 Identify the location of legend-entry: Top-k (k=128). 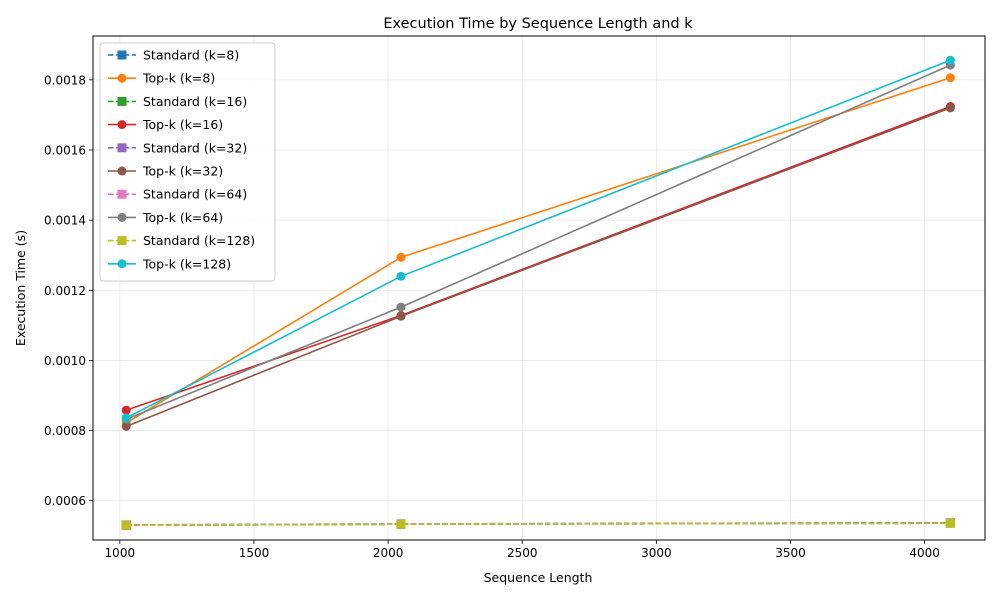
(169, 263).